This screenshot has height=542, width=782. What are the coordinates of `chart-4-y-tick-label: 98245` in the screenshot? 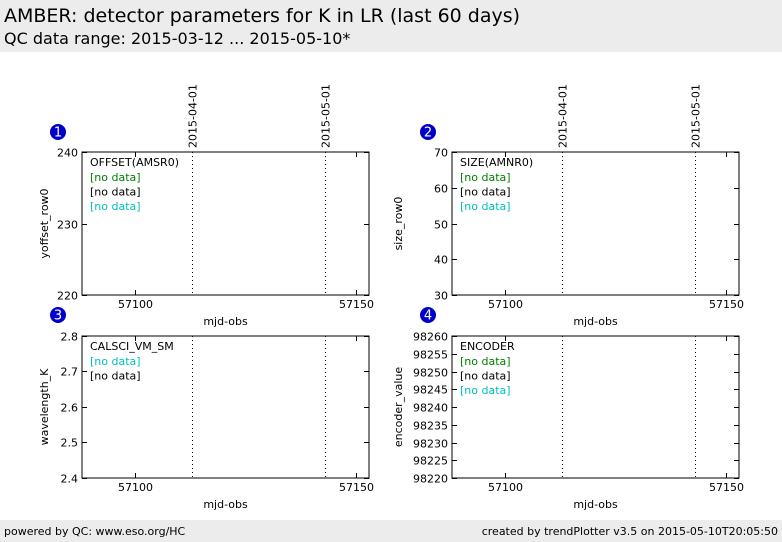 It's located at (430, 390).